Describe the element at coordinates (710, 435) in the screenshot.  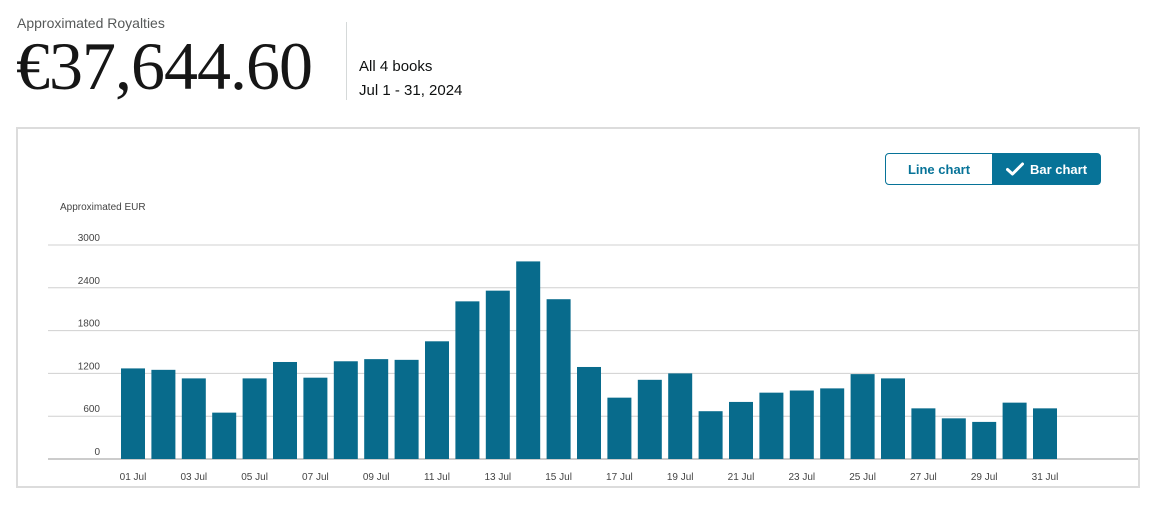
I see `bar-20-jul` at that location.